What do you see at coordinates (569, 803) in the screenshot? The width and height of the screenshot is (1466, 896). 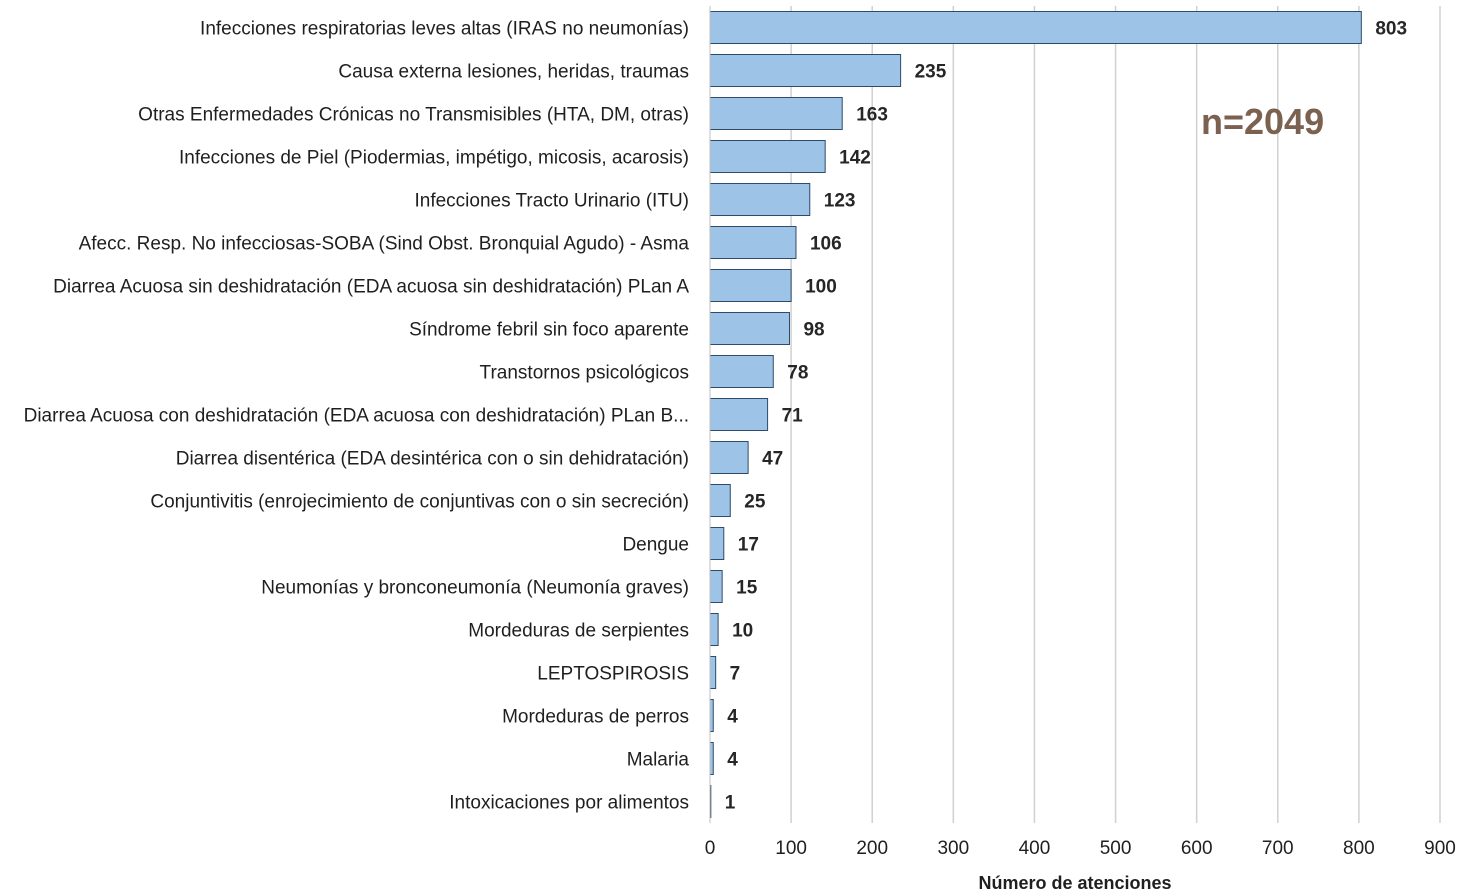 I see `category-label: Intoxicaciones por alimentos` at bounding box center [569, 803].